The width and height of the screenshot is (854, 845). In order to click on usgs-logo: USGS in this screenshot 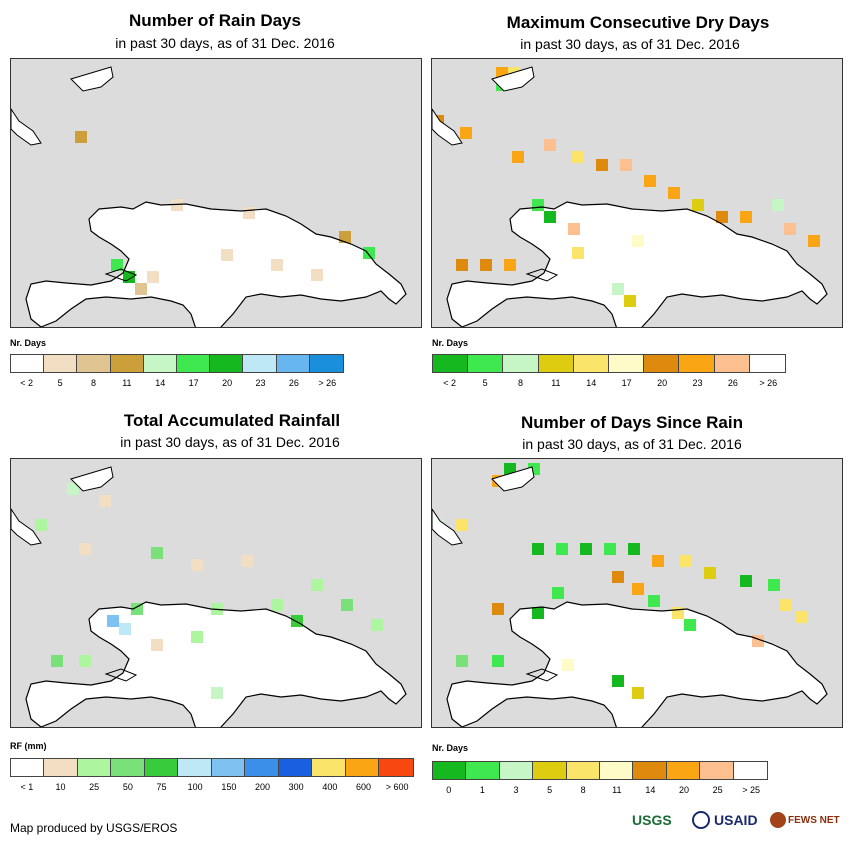, I will do `click(652, 820)`.